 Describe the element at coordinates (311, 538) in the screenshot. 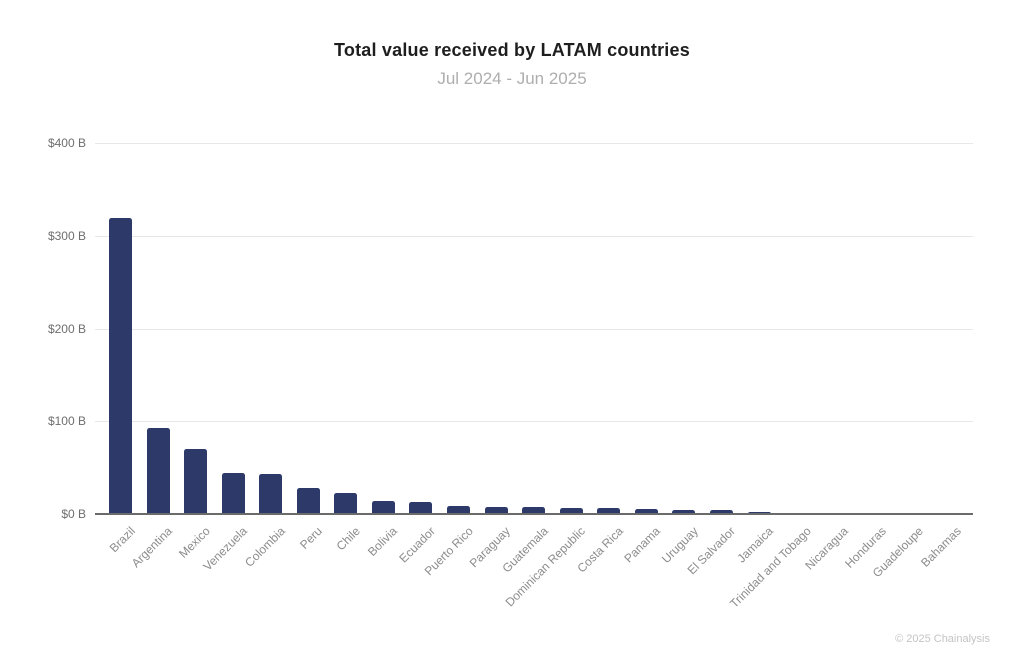

I see `x-tick-label: Peru` at that location.